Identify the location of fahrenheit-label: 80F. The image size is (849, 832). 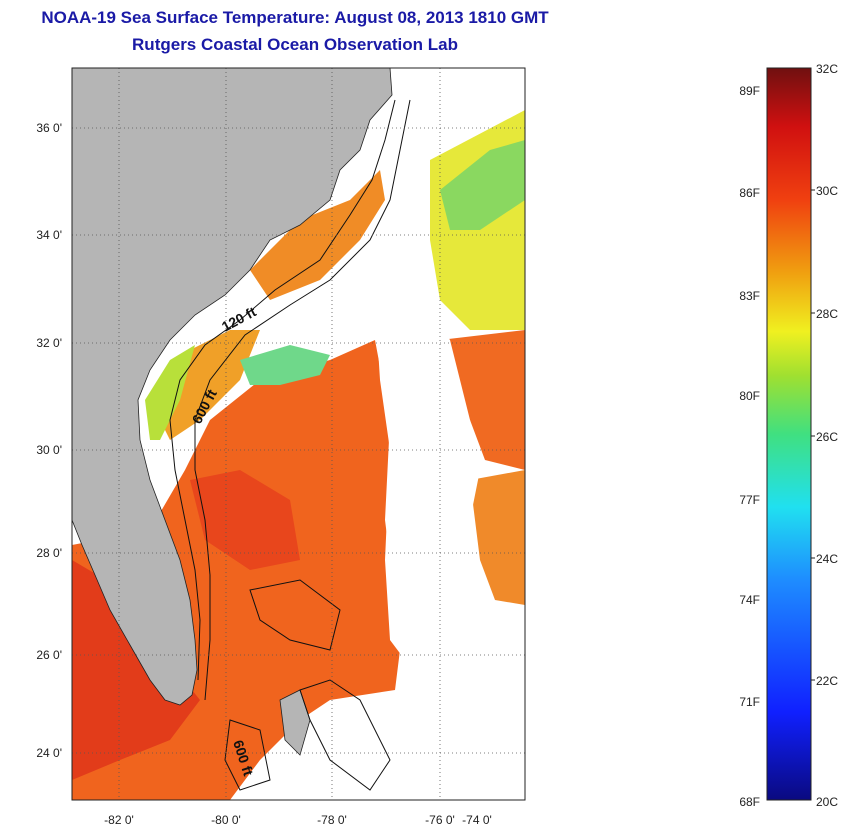
(749, 396).